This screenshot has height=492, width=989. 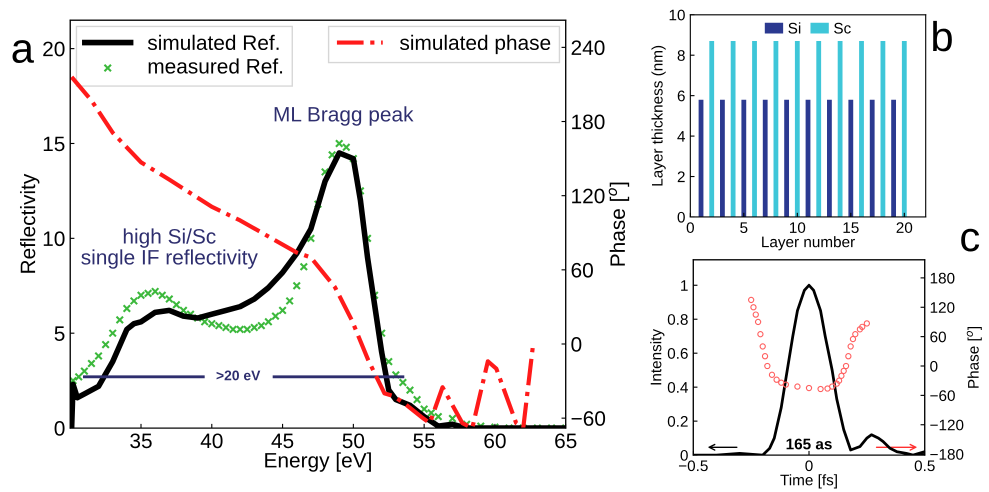 I want to click on y-tick-label: 4, so click(x=681, y=136).